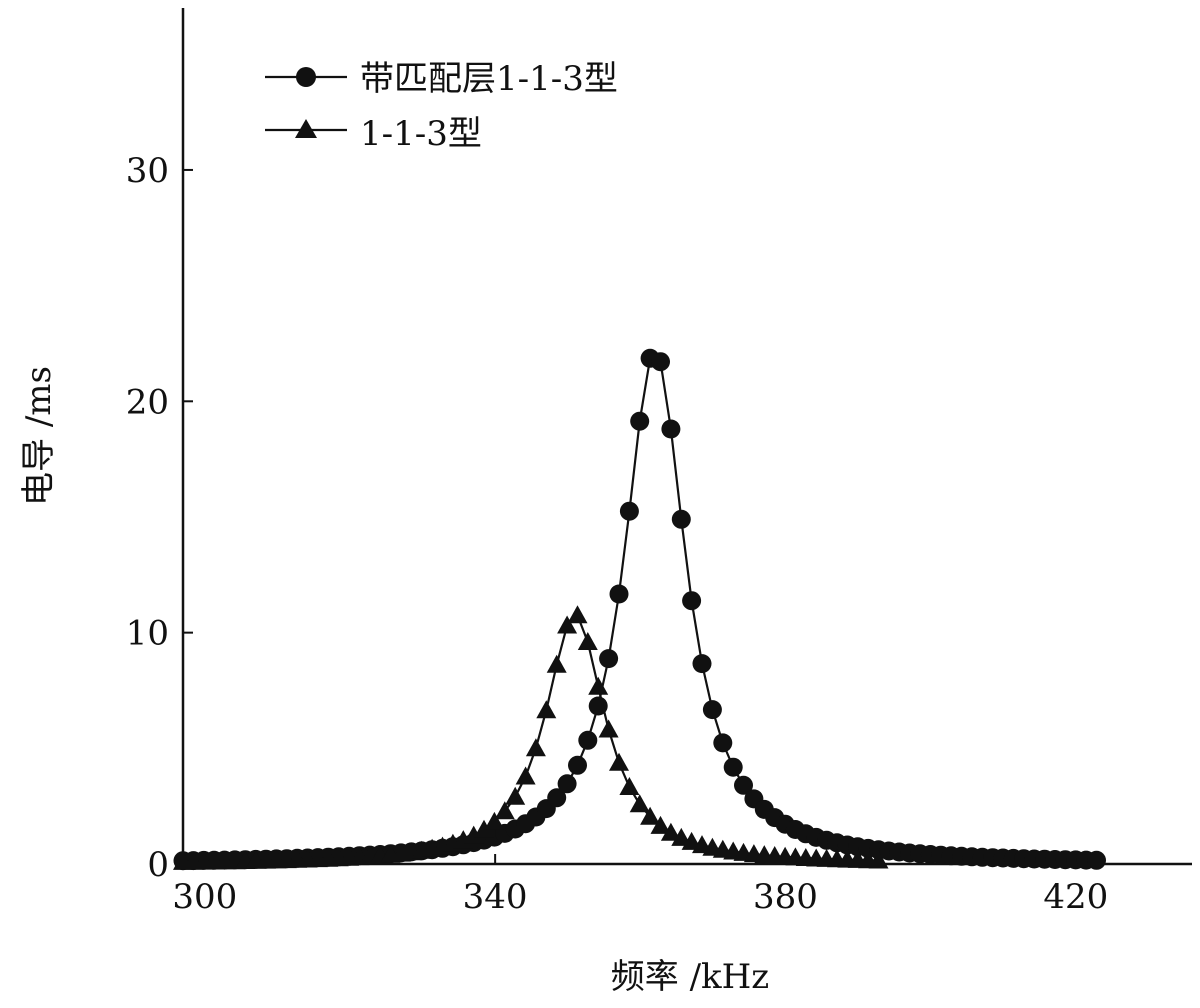 This screenshot has width=1200, height=1008. What do you see at coordinates (306, 128) in the screenshot?
I see `legend-marker-triangle` at bounding box center [306, 128].